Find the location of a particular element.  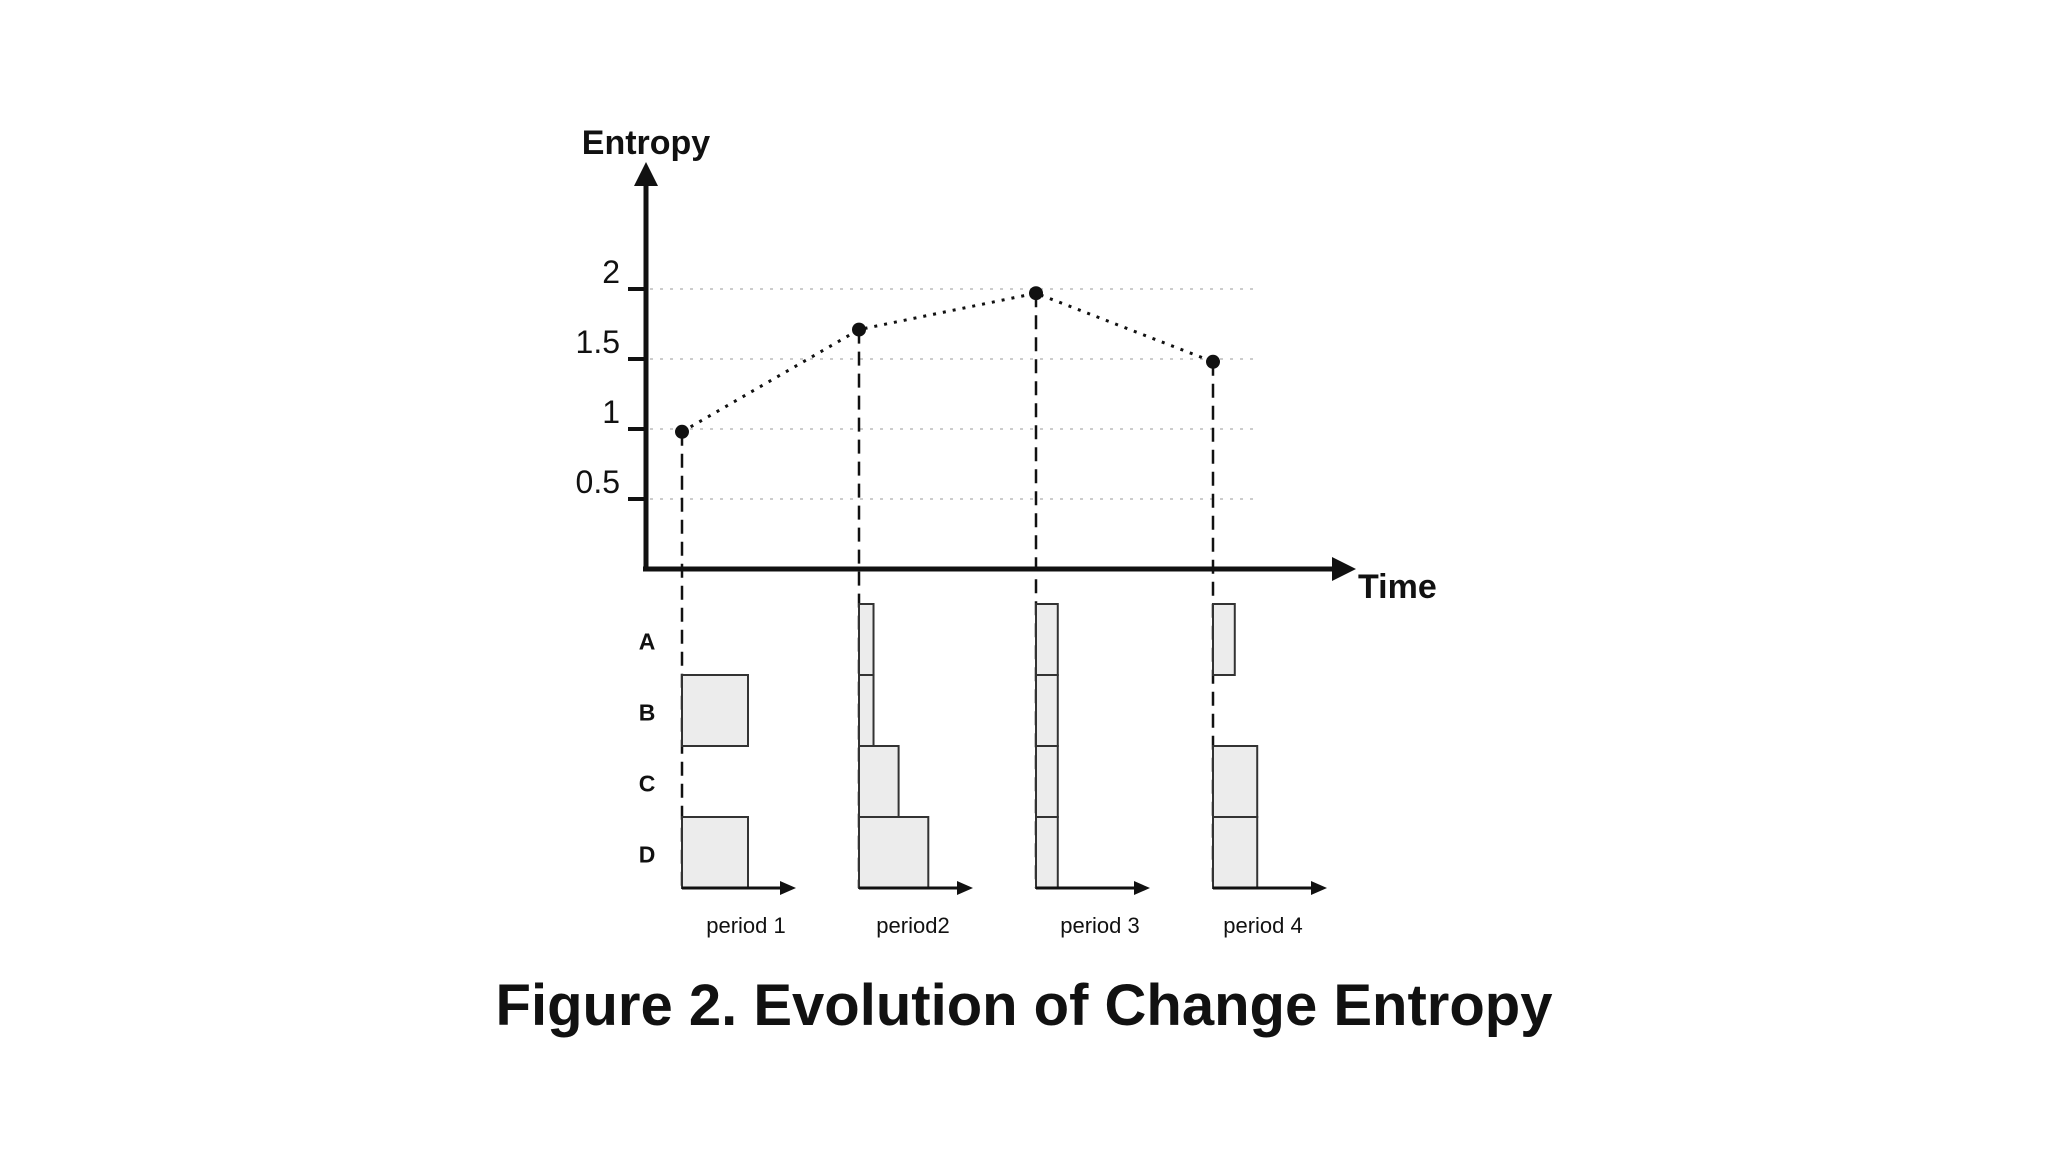

figure-caption: Figure 2. Evolution of Change Entropy is located at coordinates (1024, 1005).